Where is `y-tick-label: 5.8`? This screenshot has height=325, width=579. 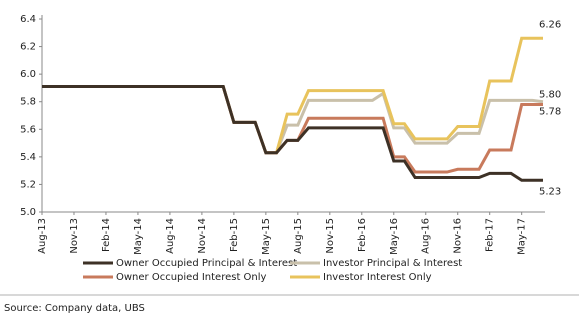 y-tick-label: 5.8 is located at coordinates (28, 102).